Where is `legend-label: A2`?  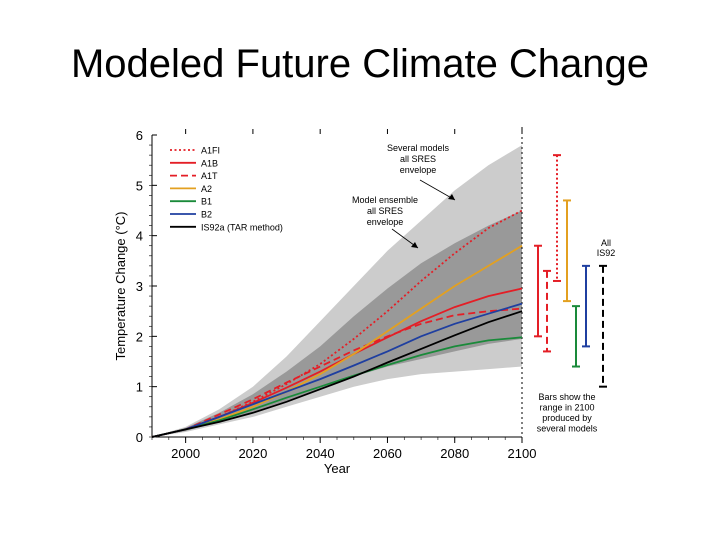 legend-label: A2 is located at coordinates (206, 189).